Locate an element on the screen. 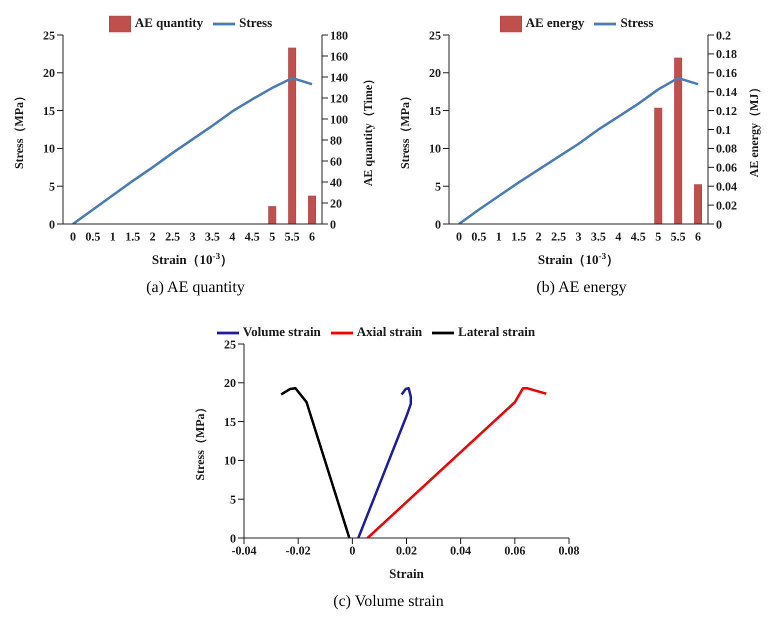  legend-label: Volume strain is located at coordinates (281, 331).